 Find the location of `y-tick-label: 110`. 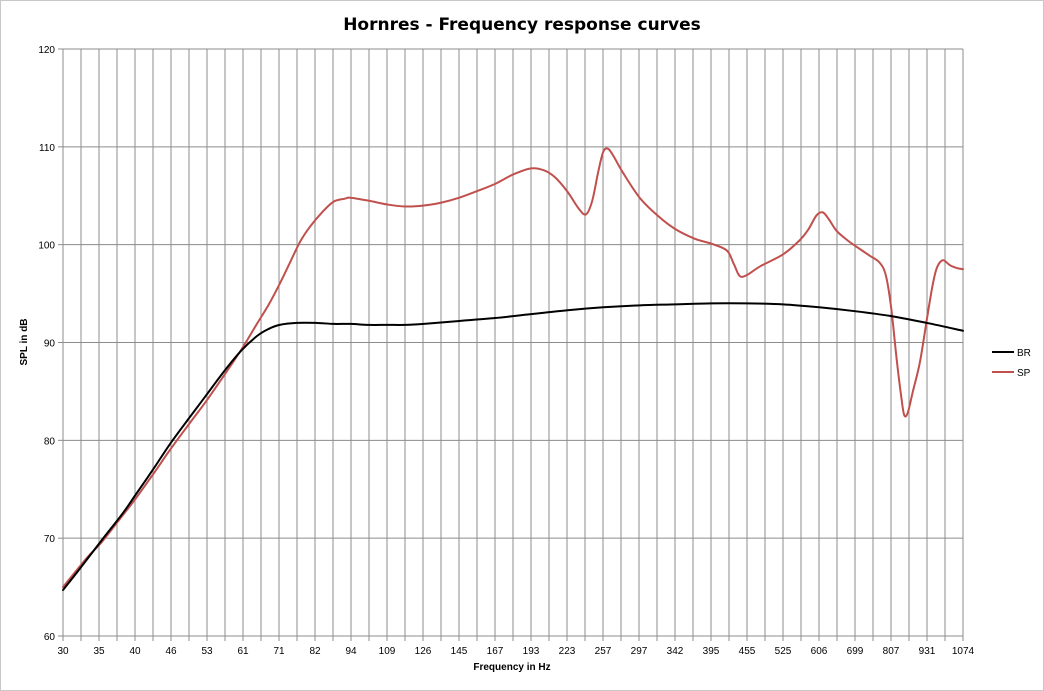

y-tick-label: 110 is located at coordinates (47, 148).